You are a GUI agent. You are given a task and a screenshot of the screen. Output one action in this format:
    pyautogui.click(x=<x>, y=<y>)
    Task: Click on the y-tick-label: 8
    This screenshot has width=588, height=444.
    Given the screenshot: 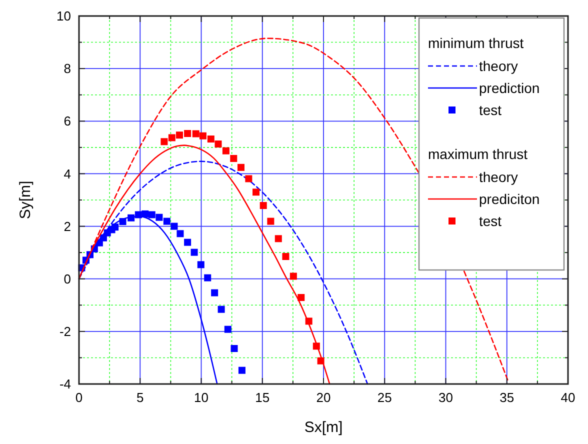 What is the action you would take?
    pyautogui.click(x=67, y=68)
    